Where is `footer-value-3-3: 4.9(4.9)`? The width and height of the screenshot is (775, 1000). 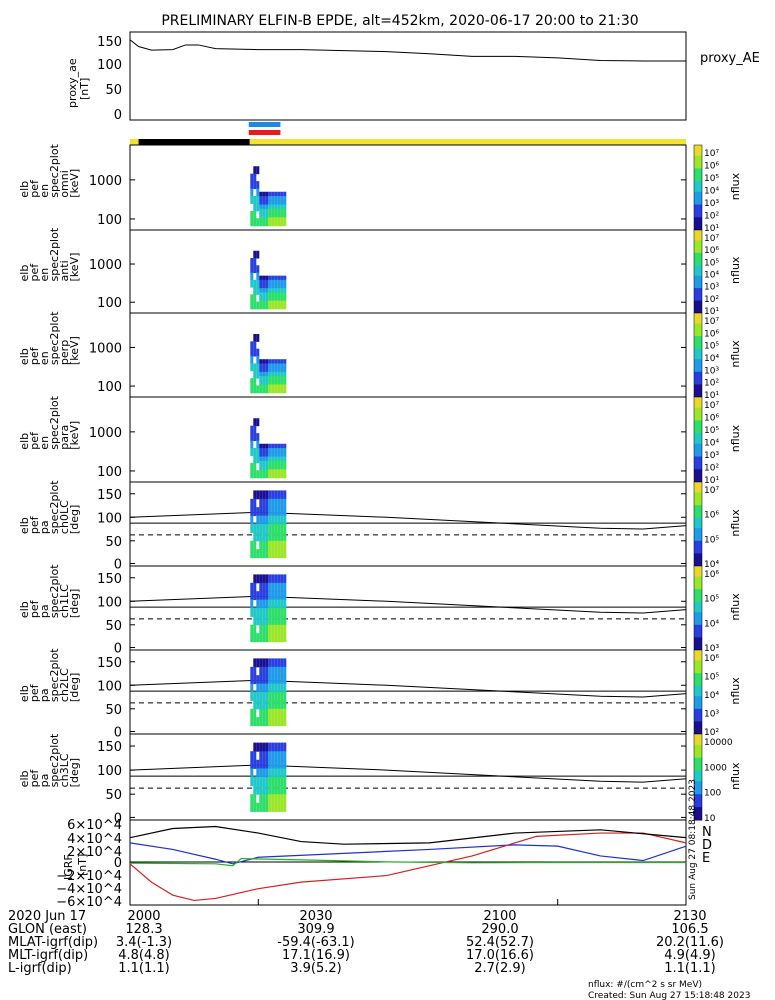 footer-value-3-3: 4.9(4.9) is located at coordinates (690, 955).